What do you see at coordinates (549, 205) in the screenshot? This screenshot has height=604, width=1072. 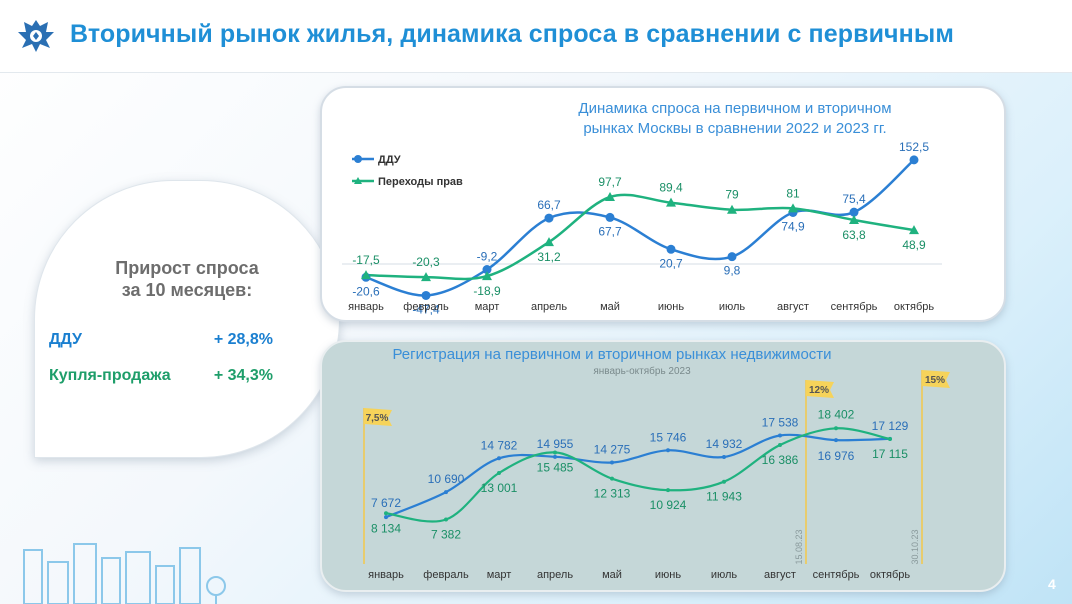 I see `ddu-data-label: 66,7` at bounding box center [549, 205].